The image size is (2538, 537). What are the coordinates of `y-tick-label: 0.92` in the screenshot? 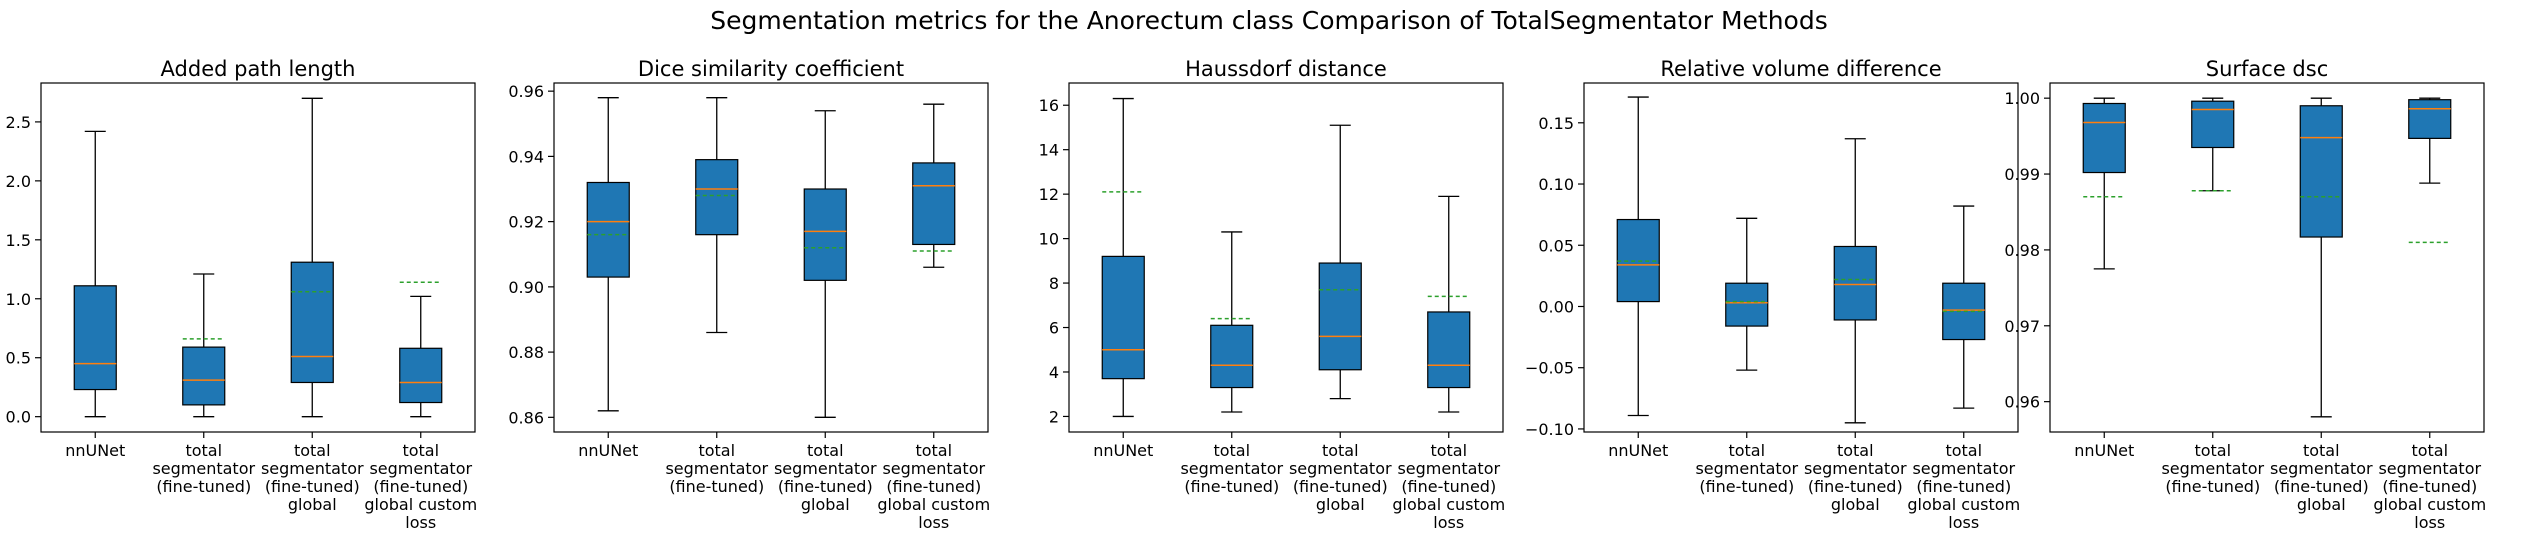 It's located at (526, 222).